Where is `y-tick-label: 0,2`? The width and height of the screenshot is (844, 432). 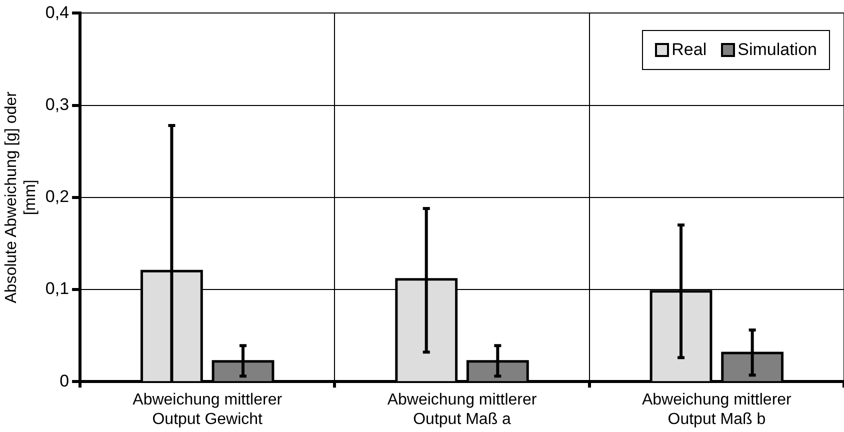 y-tick-label: 0,2 is located at coordinates (57, 196).